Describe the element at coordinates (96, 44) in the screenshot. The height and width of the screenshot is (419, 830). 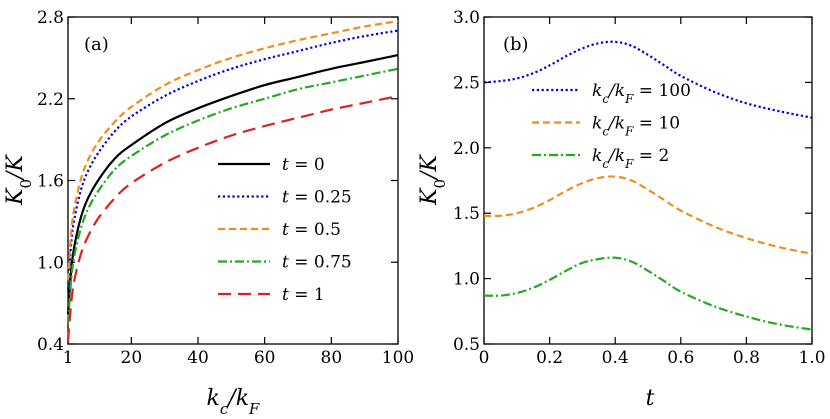
I see `panel-a-label: (a)` at that location.